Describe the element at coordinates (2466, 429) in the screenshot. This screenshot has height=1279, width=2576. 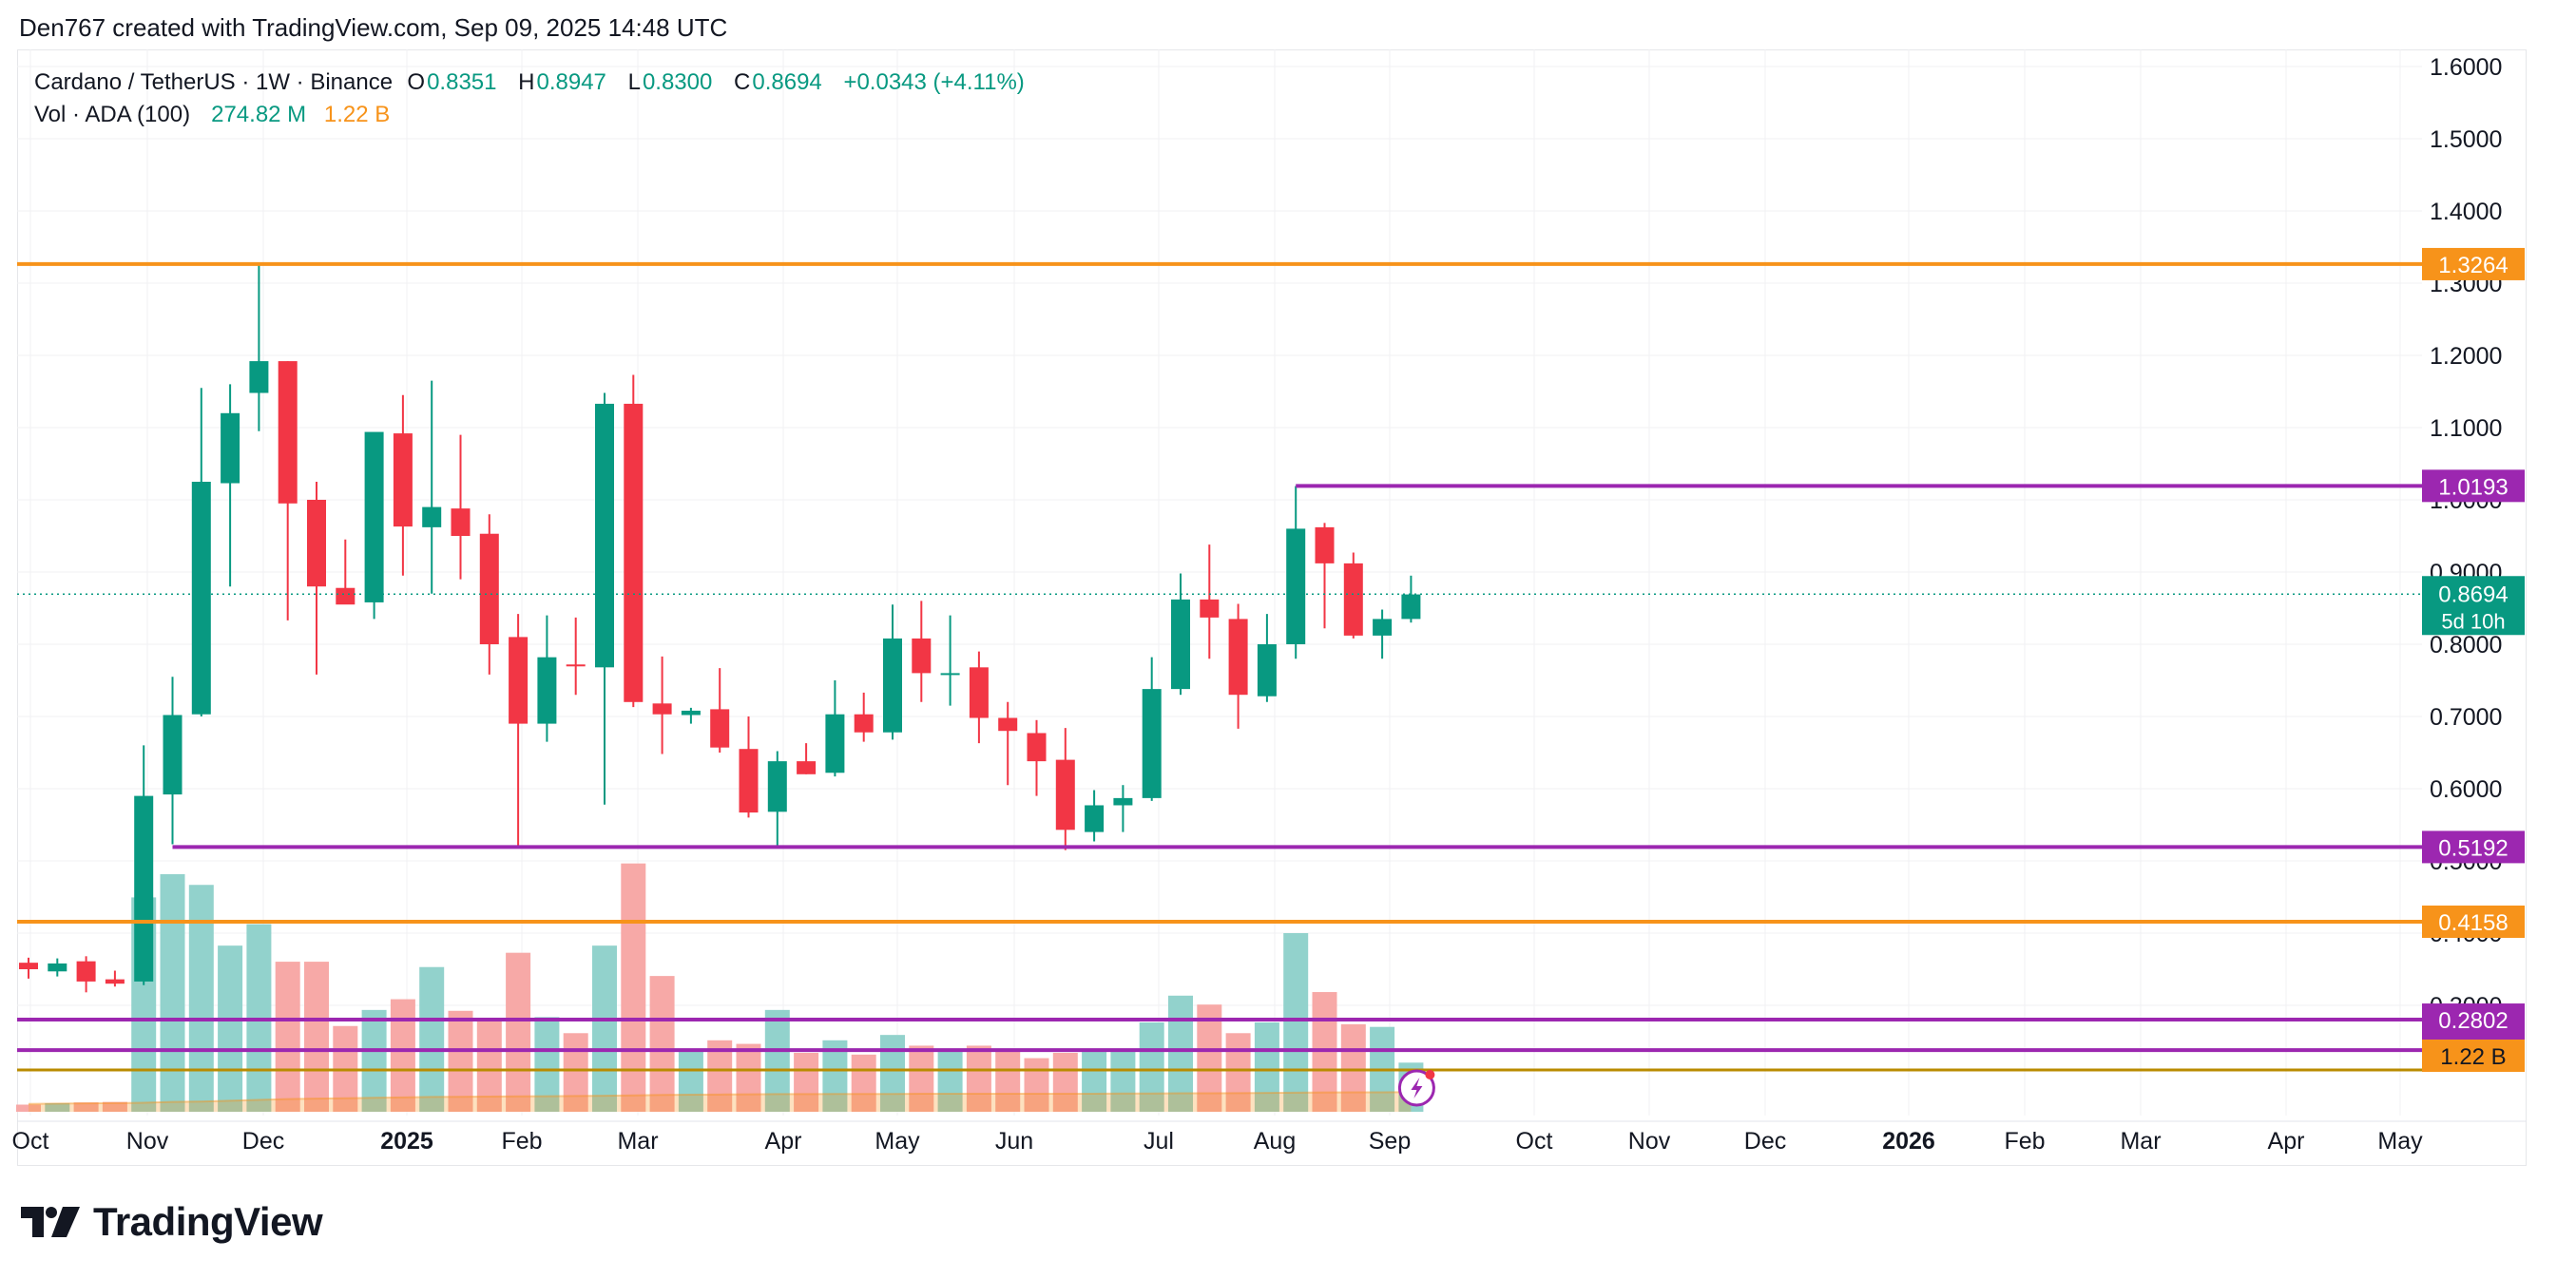
I see `y-tick-label: 1.1000` at that location.